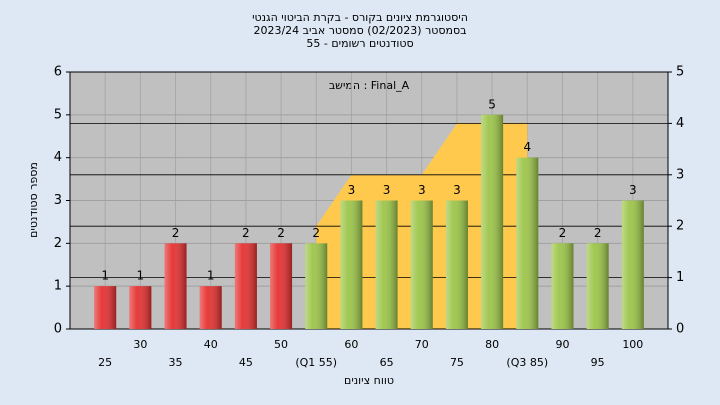 The image size is (720, 405). I want to click on y-tick-label: 0, so click(58, 329).